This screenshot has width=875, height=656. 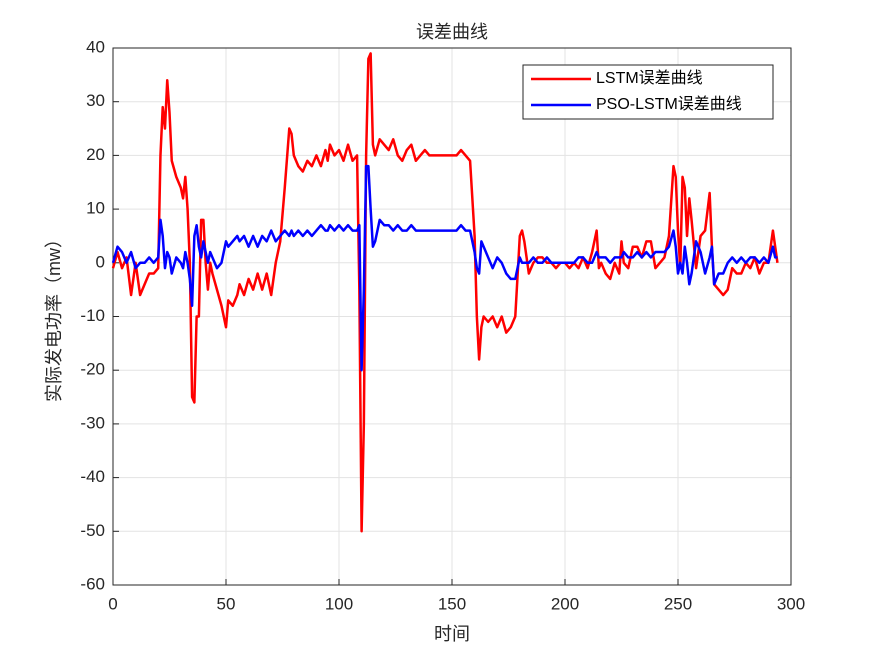 What do you see at coordinates (791, 603) in the screenshot?
I see `x-tick-label: 300` at bounding box center [791, 603].